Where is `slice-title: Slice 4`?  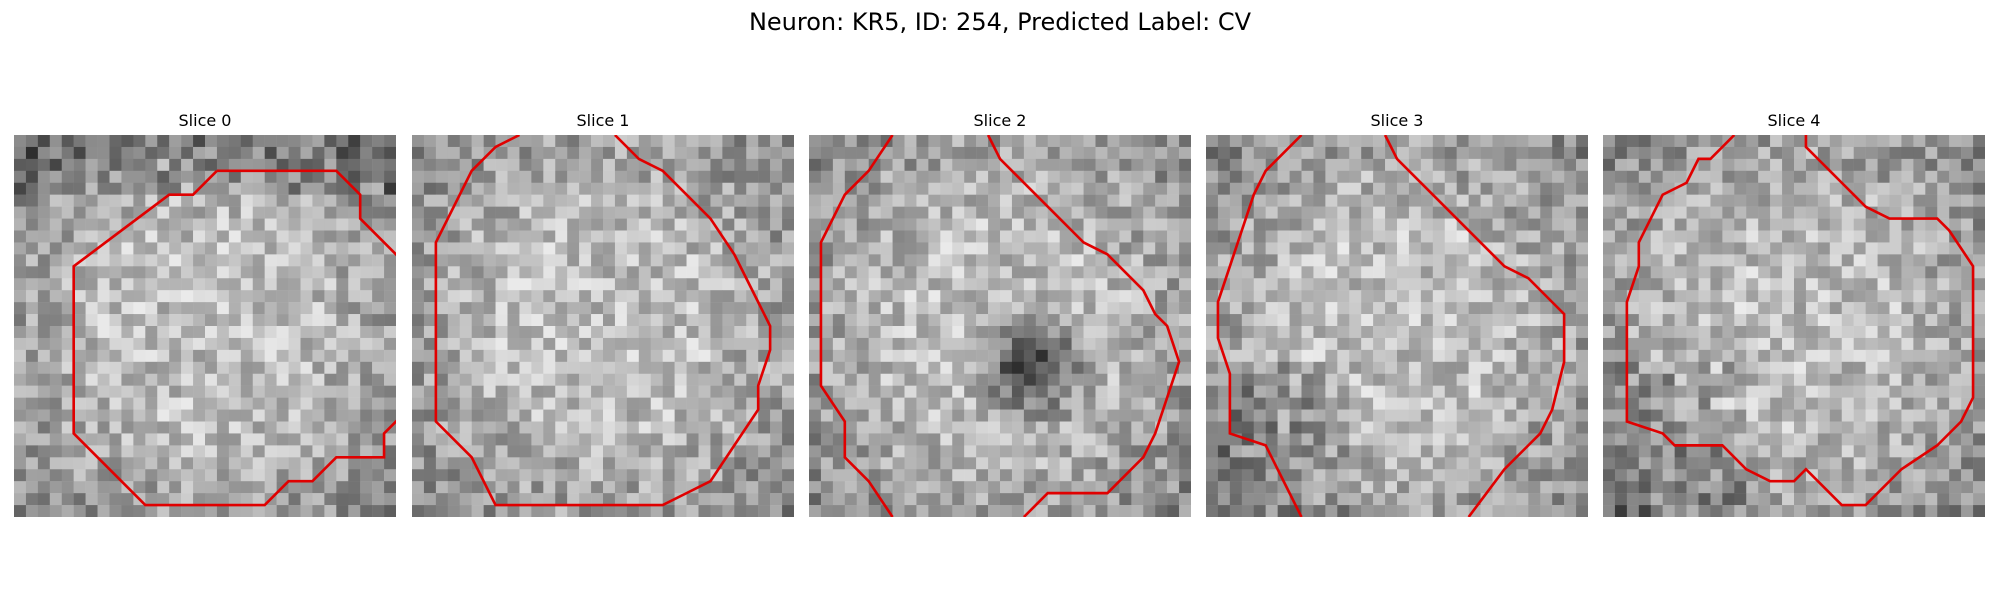 slice-title: Slice 4 is located at coordinates (1794, 120).